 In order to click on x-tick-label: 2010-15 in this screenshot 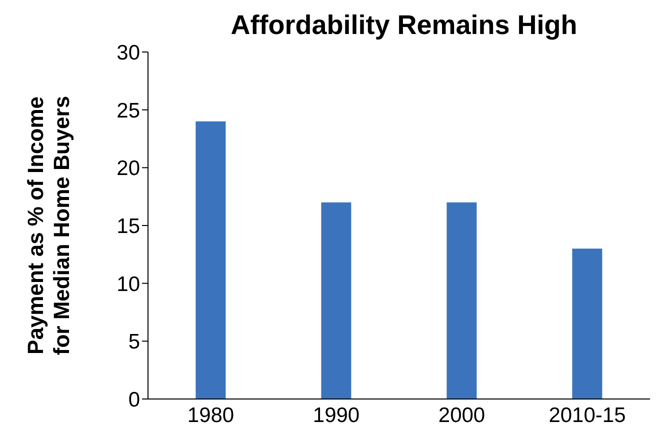, I will do `click(587, 415)`.